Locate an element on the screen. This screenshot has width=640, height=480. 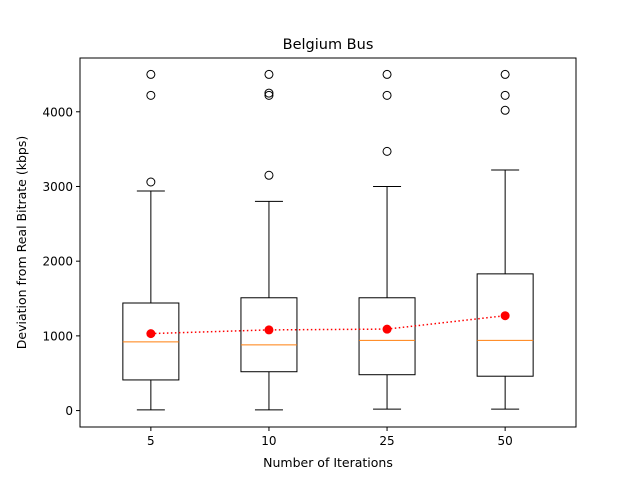
x-tick-label: 5 is located at coordinates (151, 441).